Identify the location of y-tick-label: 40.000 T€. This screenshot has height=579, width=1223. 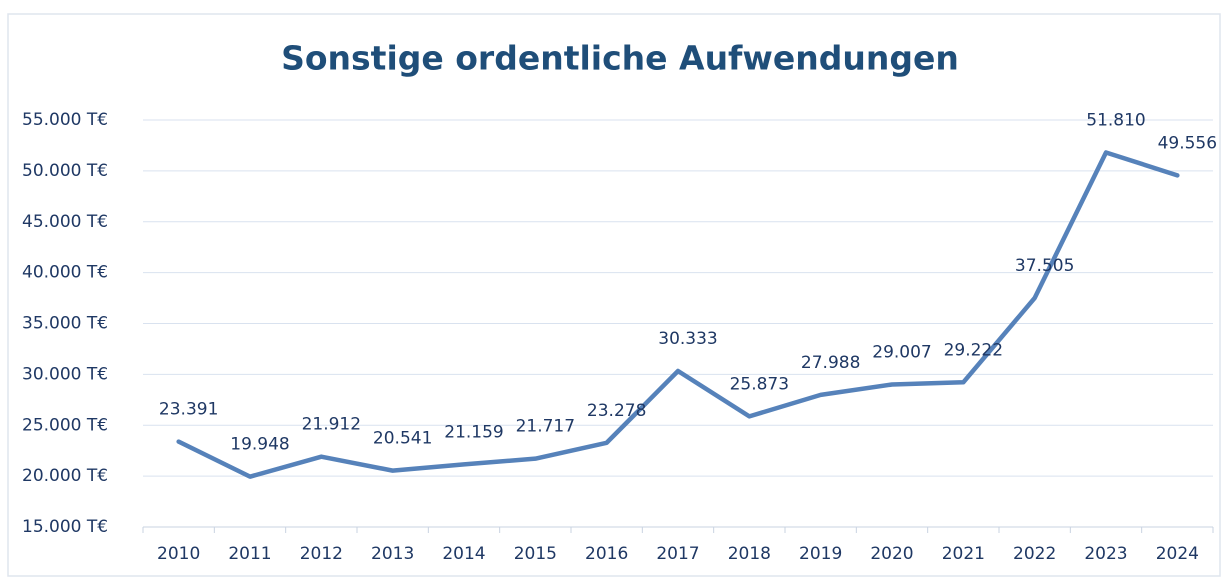
(65, 273).